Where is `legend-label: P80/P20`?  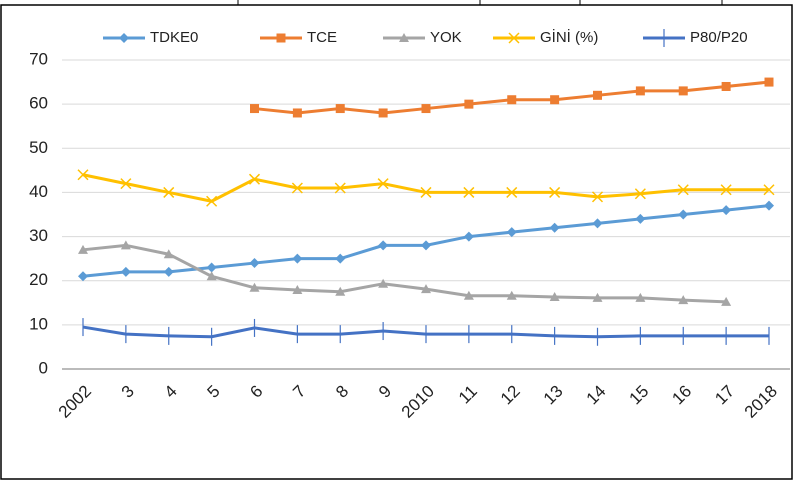 legend-label: P80/P20 is located at coordinates (719, 37).